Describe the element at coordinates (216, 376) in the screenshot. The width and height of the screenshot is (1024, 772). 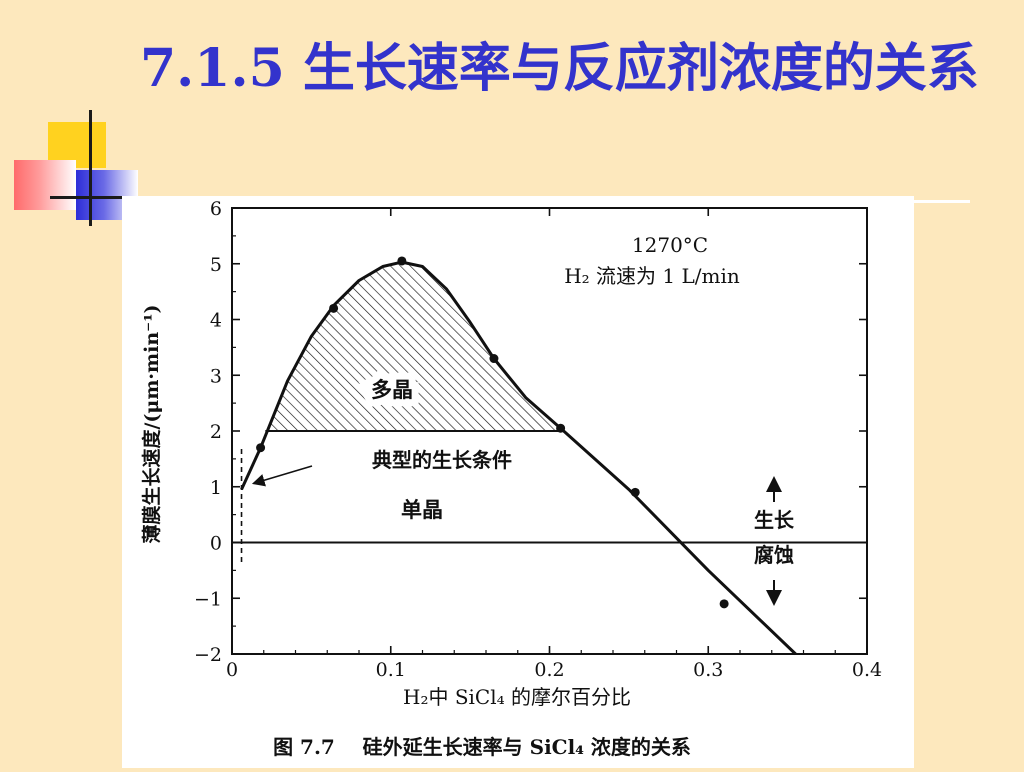
I see `y-tick-label: 3` at that location.